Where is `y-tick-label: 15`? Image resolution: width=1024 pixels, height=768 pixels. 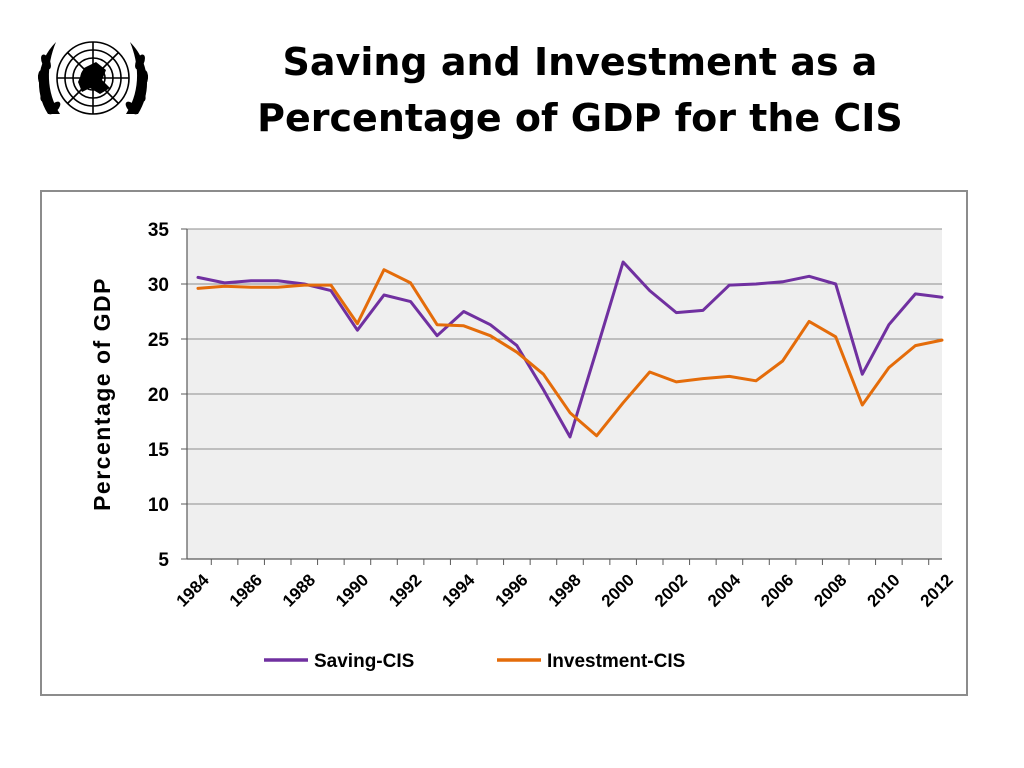
y-tick-label: 15 is located at coordinates (159, 450).